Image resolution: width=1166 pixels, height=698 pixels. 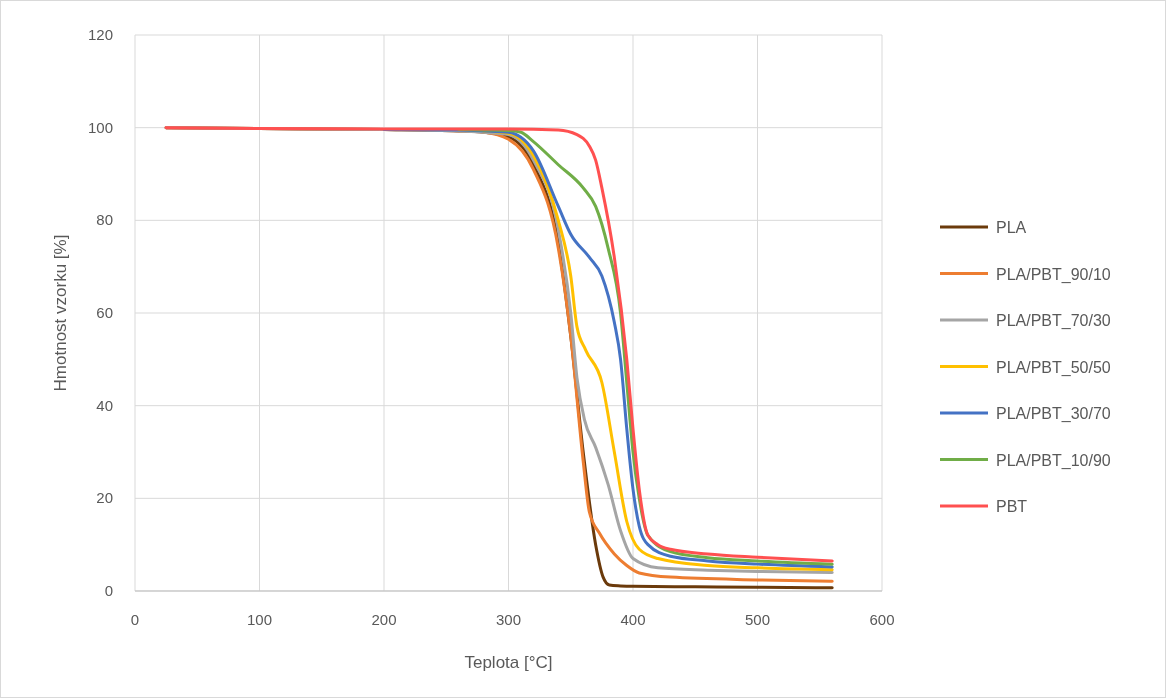 I want to click on x-tick-label: 500, so click(x=757, y=619).